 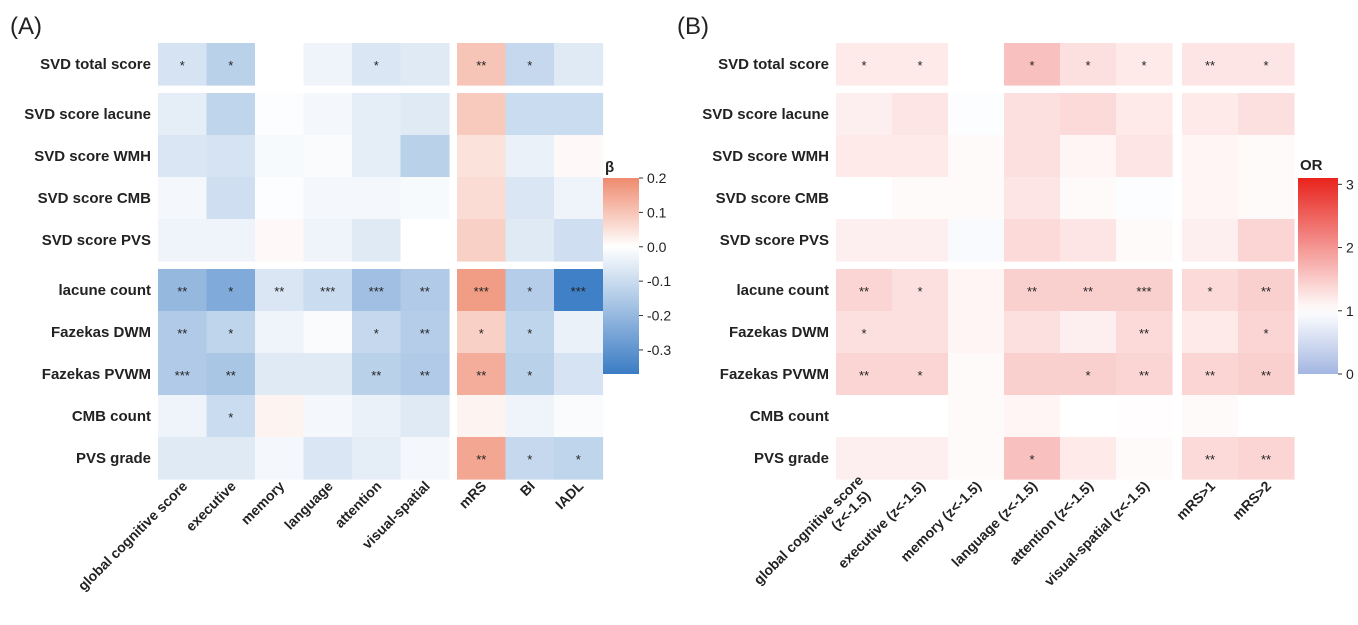 I want to click on heatmap-cell-a-r4-c1, so click(x=231, y=240).